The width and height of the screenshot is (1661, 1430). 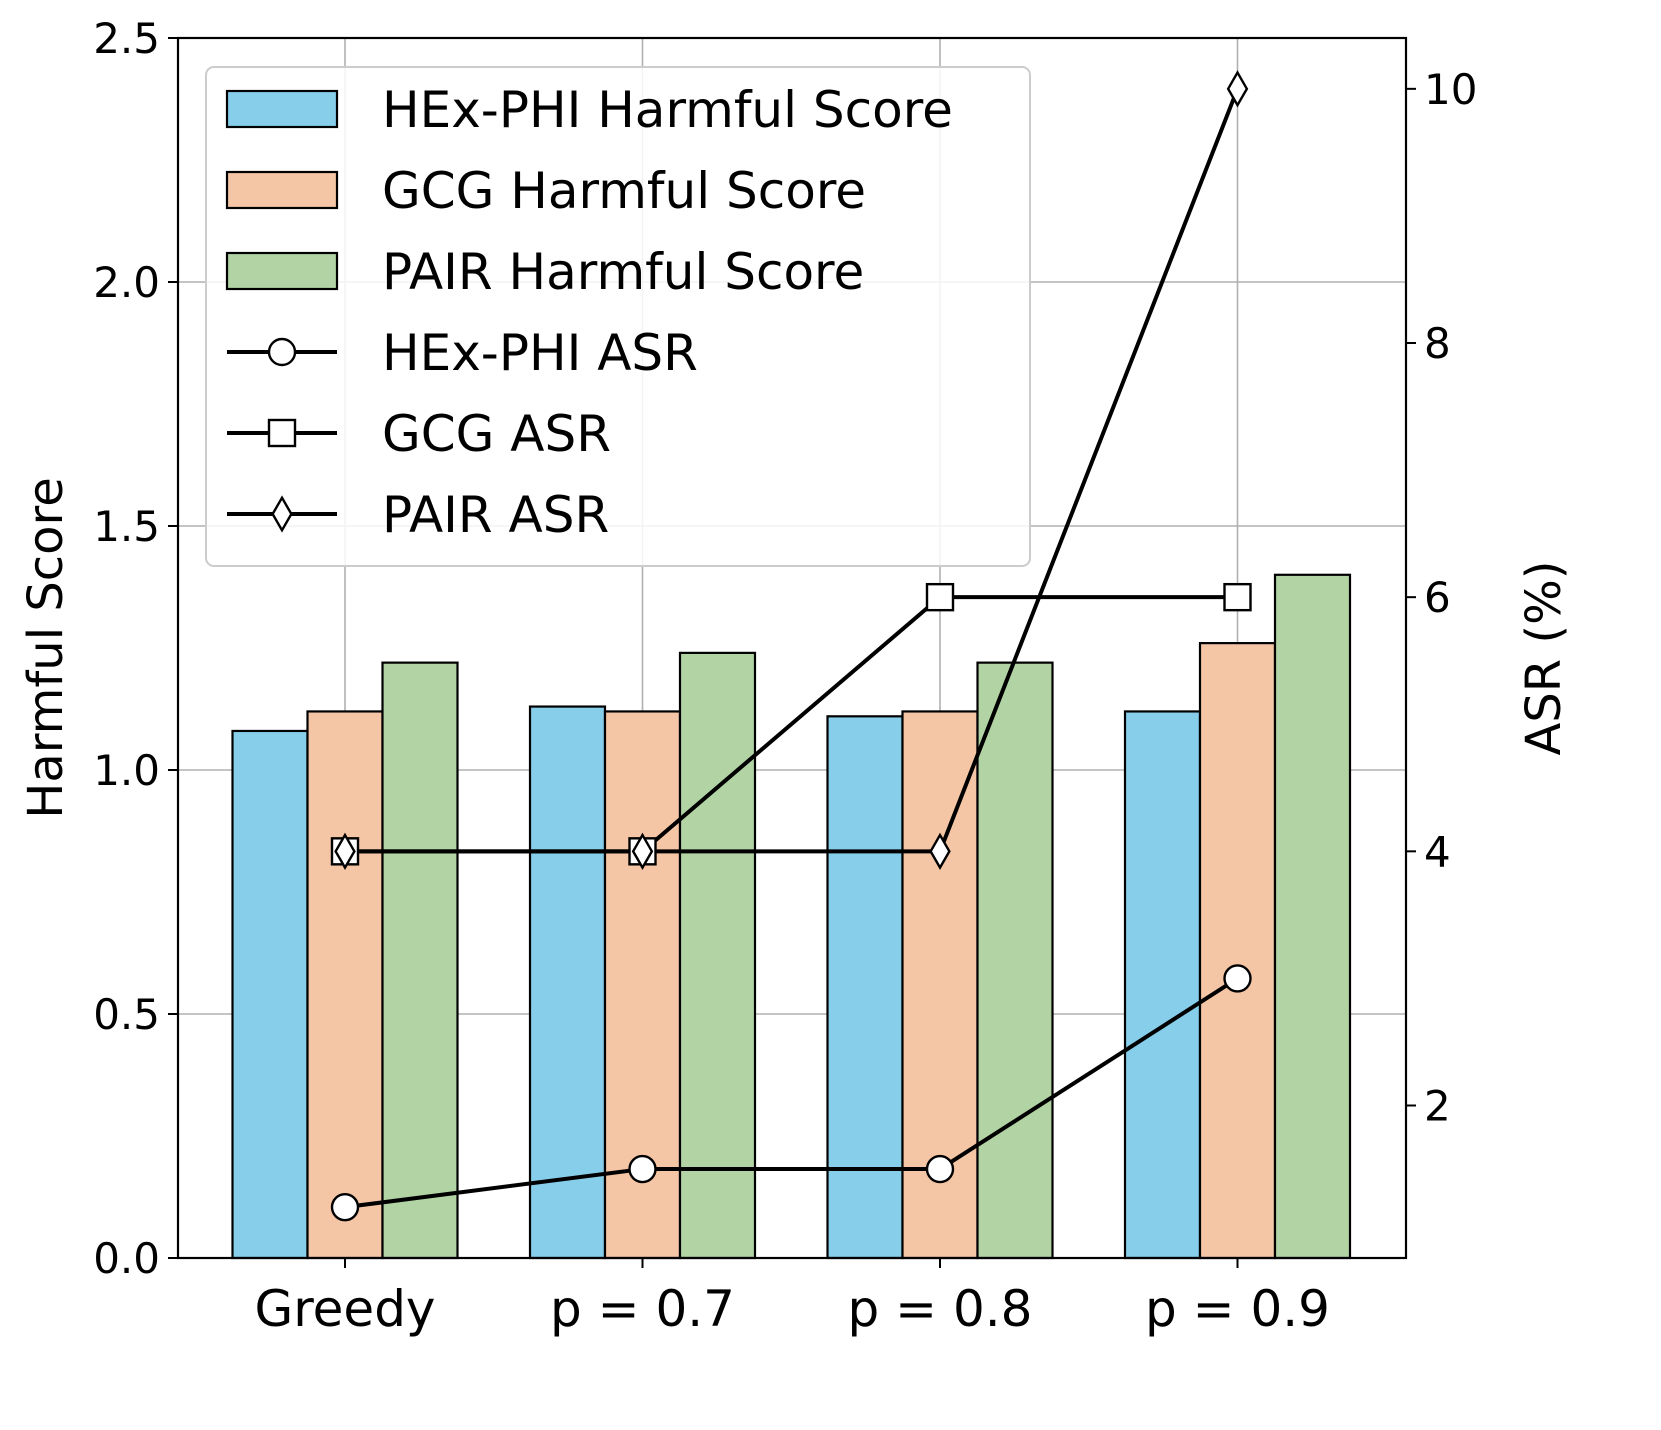 What do you see at coordinates (1544, 658) in the screenshot?
I see `y2-axis-title: ASR (%)` at bounding box center [1544, 658].